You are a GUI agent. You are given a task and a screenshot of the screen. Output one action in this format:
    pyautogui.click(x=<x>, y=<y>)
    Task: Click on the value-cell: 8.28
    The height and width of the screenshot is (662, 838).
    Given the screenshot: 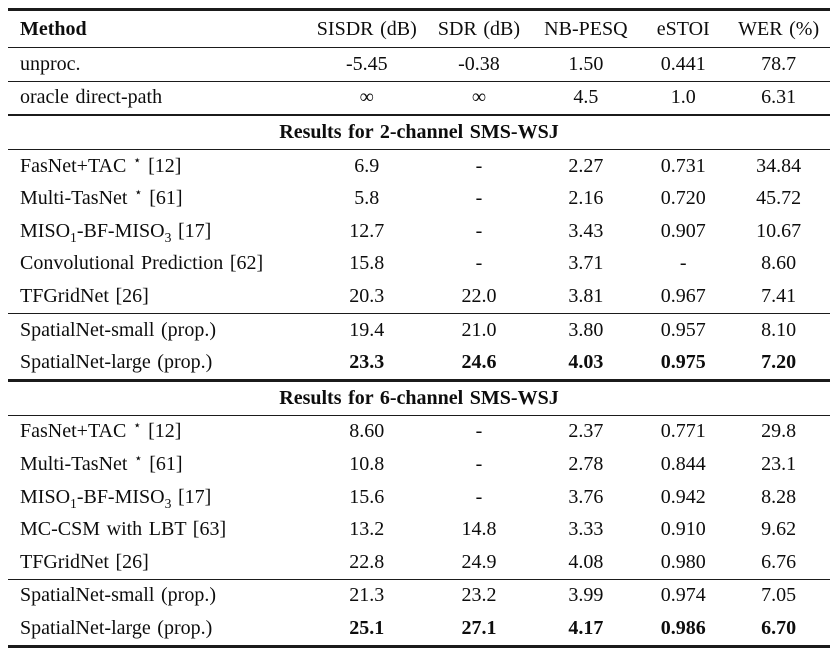 What is the action you would take?
    pyautogui.click(x=779, y=496)
    